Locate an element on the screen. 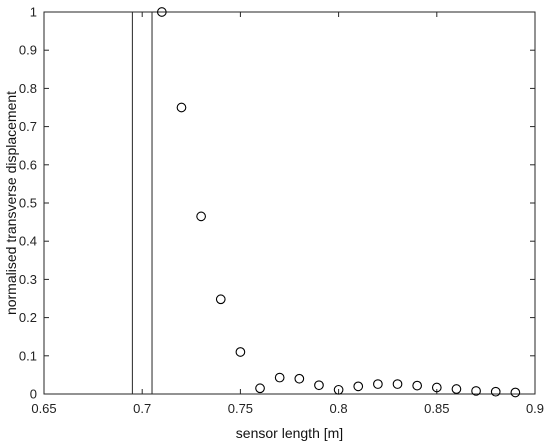  x-axis-title: sensor length [m] is located at coordinates (289, 433).